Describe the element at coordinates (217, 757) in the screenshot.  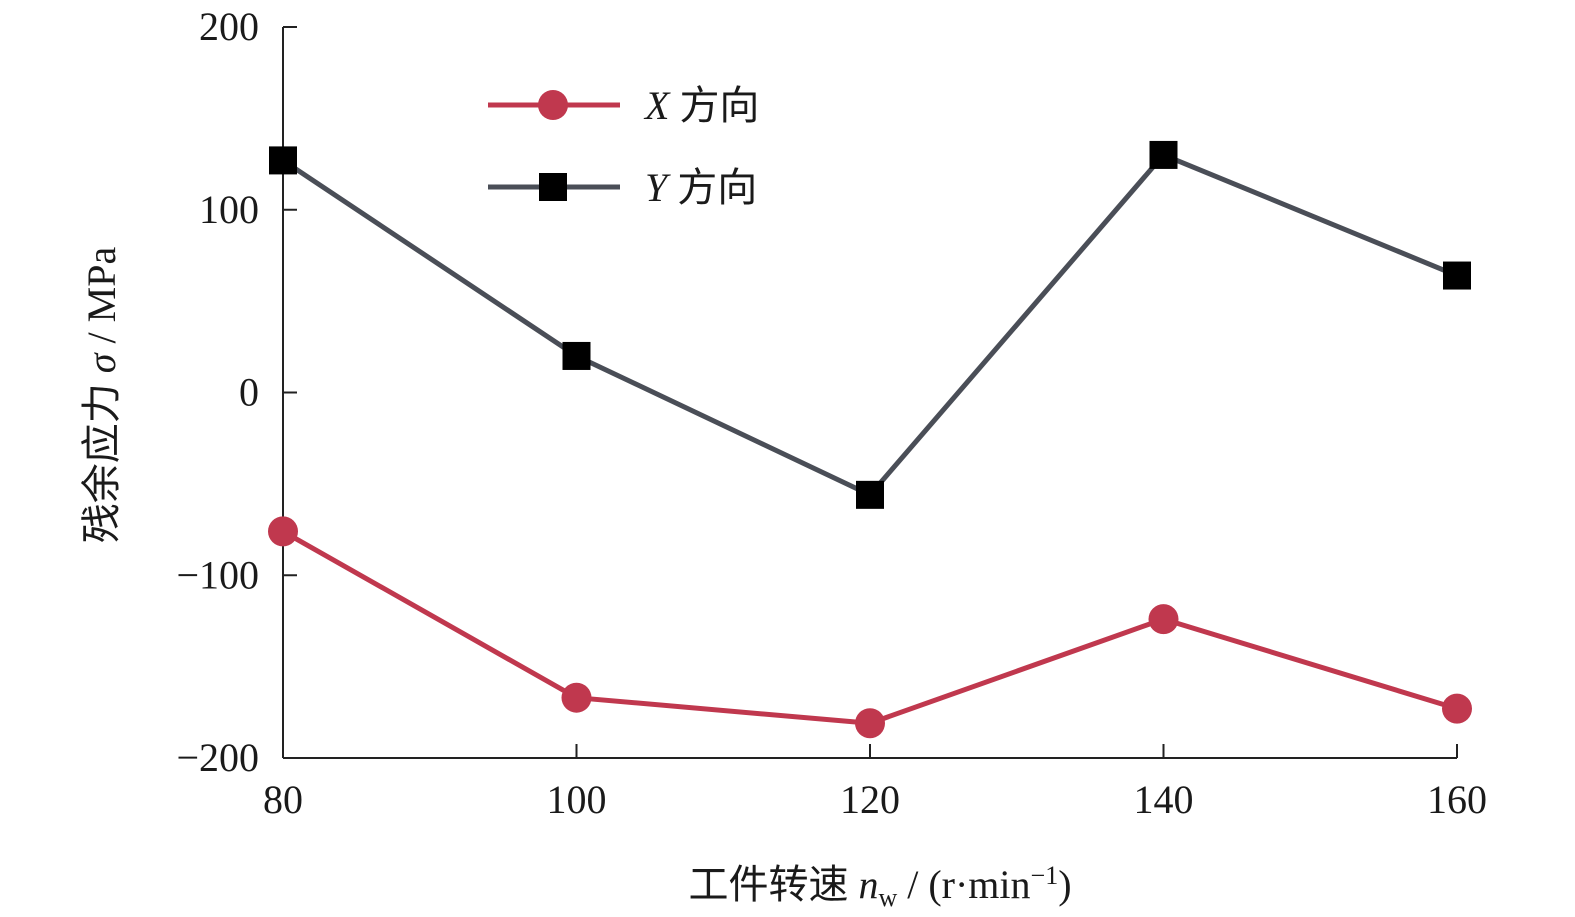
I see `y-tick-label: −200` at that location.